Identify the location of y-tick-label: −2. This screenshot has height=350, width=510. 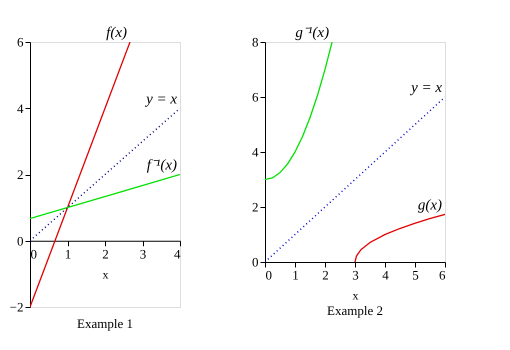
(17, 307).